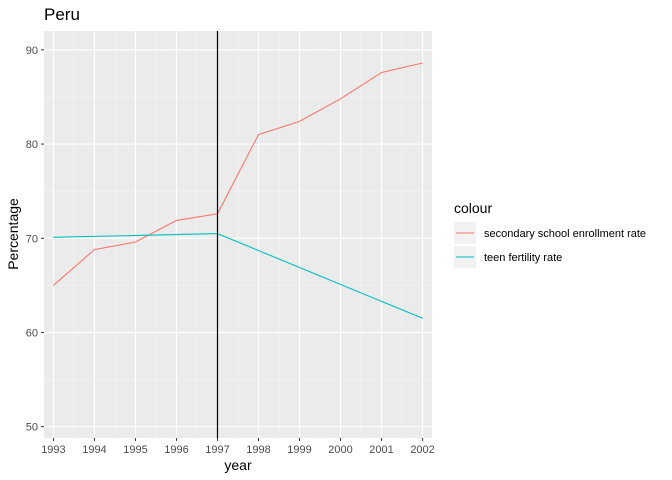 This screenshot has height=480, width=672. I want to click on x-tick-label: 2002, so click(422, 450).